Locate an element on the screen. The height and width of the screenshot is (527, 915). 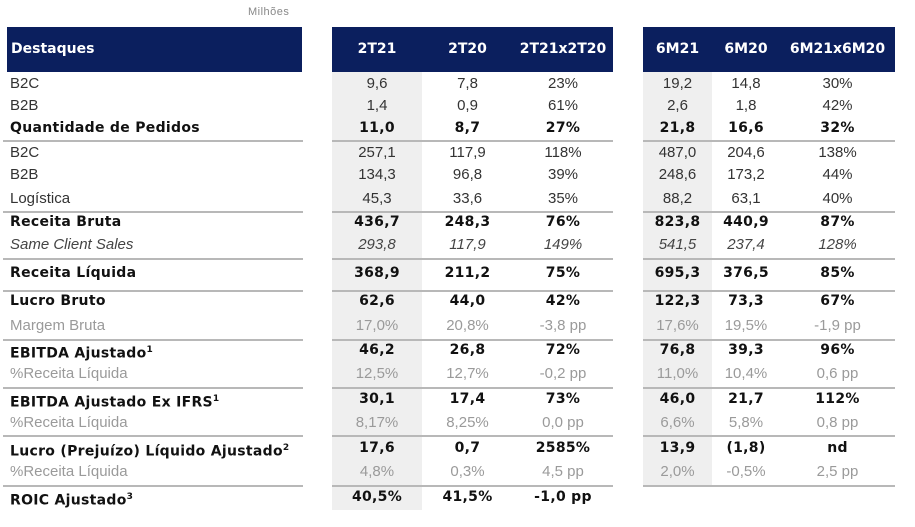
semester-value: nd is located at coordinates (837, 448).